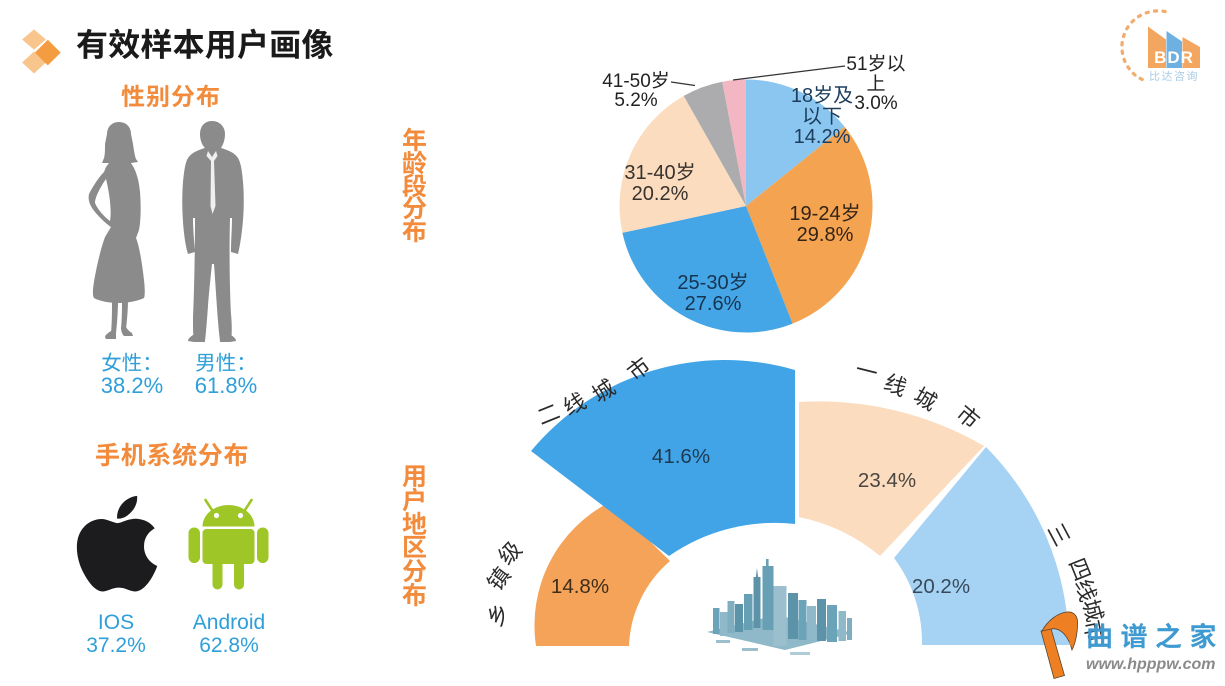  Describe the element at coordinates (1174, 57) in the screenshot. I see `svg-text: BDR` at that location.